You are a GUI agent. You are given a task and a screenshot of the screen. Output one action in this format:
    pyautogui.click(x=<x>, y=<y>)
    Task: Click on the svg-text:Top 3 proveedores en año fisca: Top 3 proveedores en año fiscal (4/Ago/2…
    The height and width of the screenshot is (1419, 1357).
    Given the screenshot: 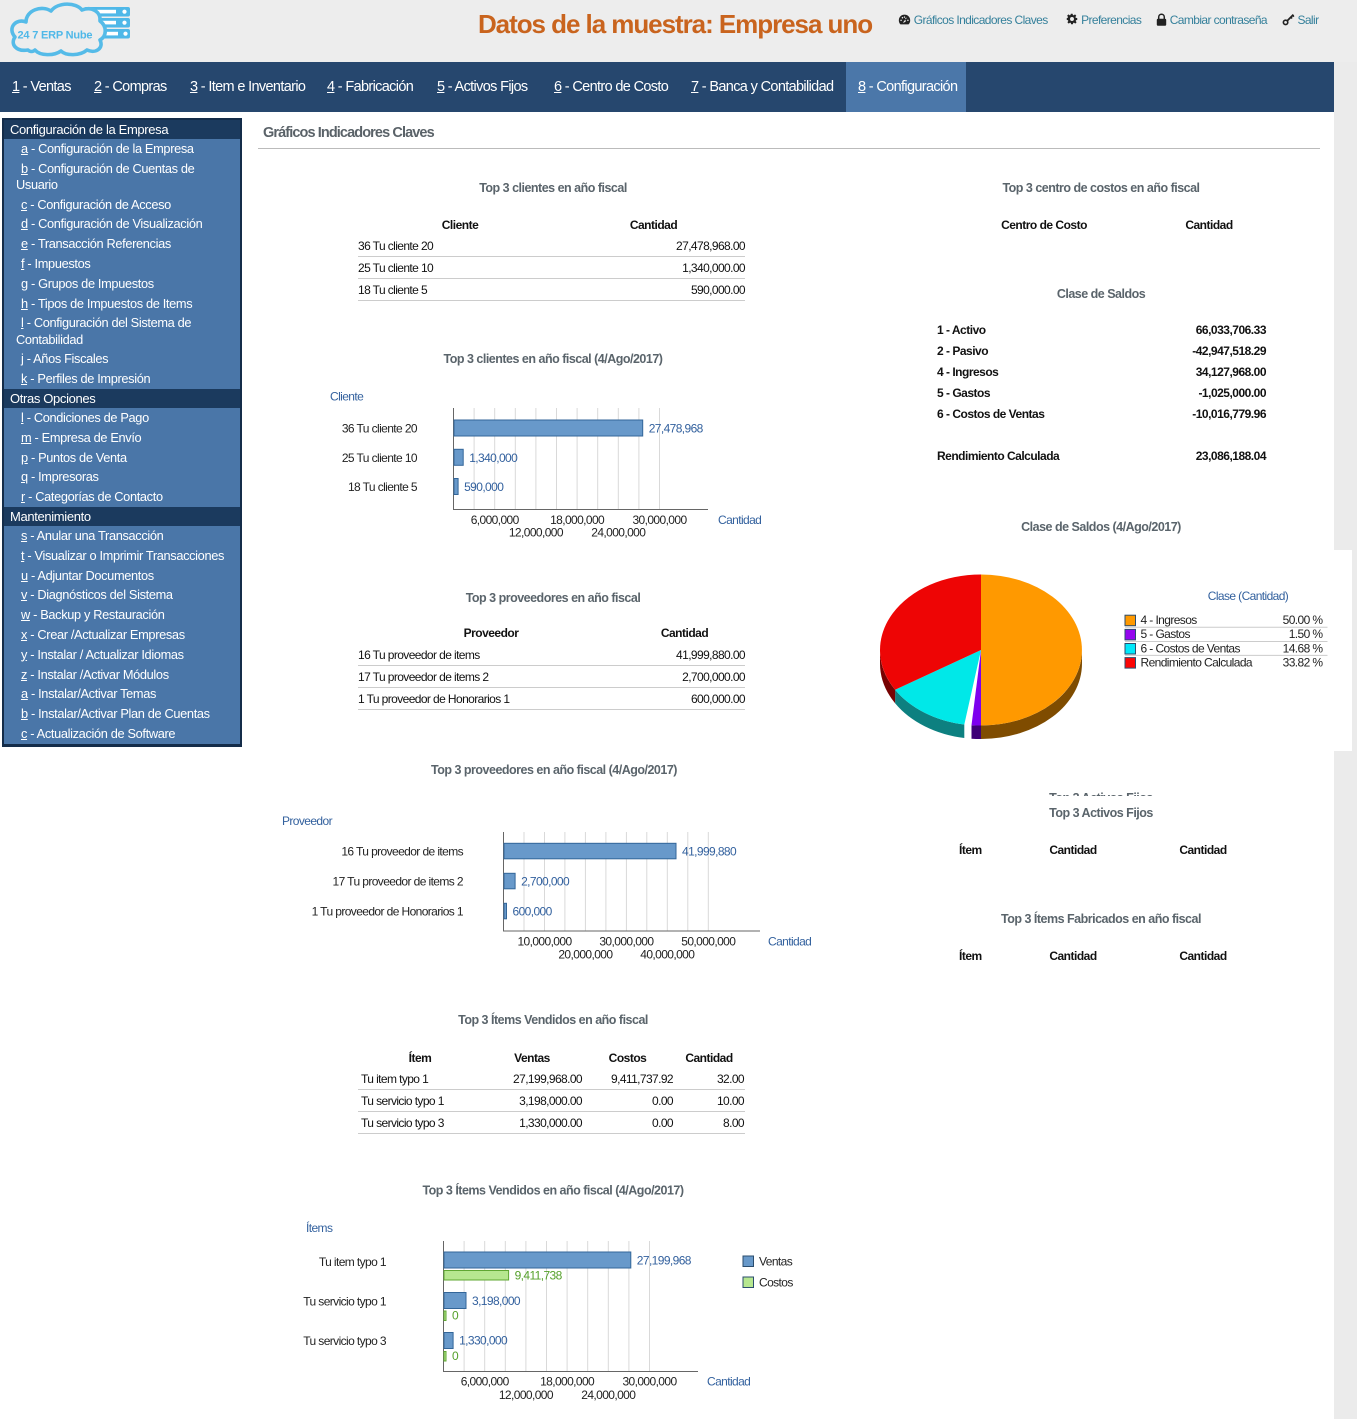 What is the action you would take?
    pyautogui.click(x=554, y=770)
    